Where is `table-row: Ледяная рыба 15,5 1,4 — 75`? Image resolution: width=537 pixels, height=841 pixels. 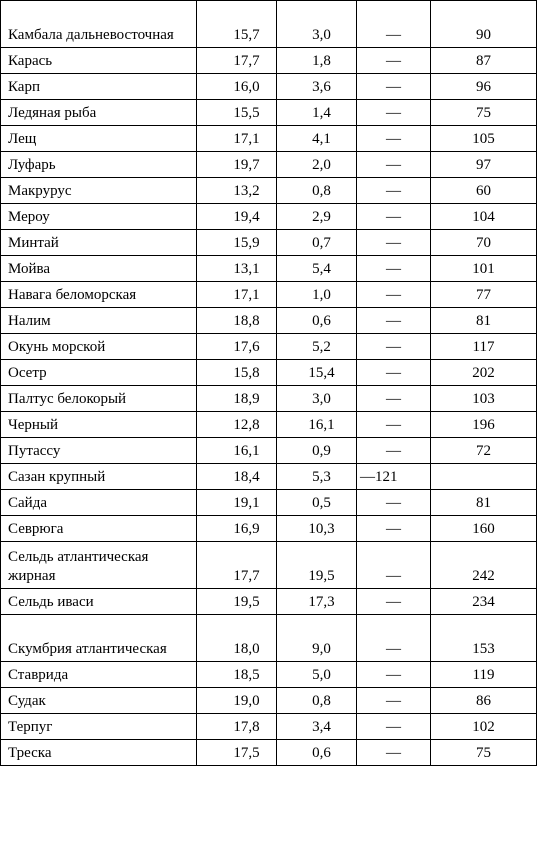 table-row: Ледяная рыба 15,5 1,4 — 75 is located at coordinates (268, 112).